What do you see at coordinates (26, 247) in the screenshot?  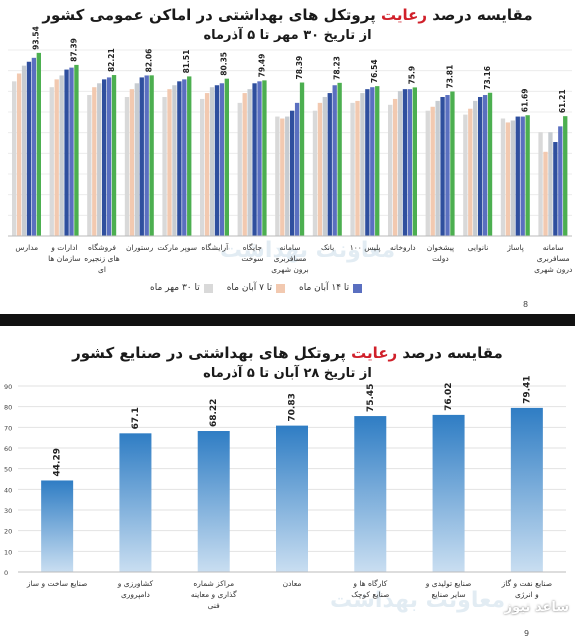 I see `category-label: مدارس` at bounding box center [26, 247].